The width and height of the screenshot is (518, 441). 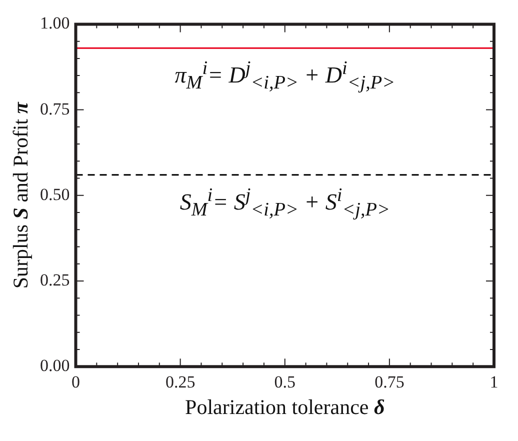 I want to click on y-axis-title: Surplus S and Profit π, so click(x=20, y=195).